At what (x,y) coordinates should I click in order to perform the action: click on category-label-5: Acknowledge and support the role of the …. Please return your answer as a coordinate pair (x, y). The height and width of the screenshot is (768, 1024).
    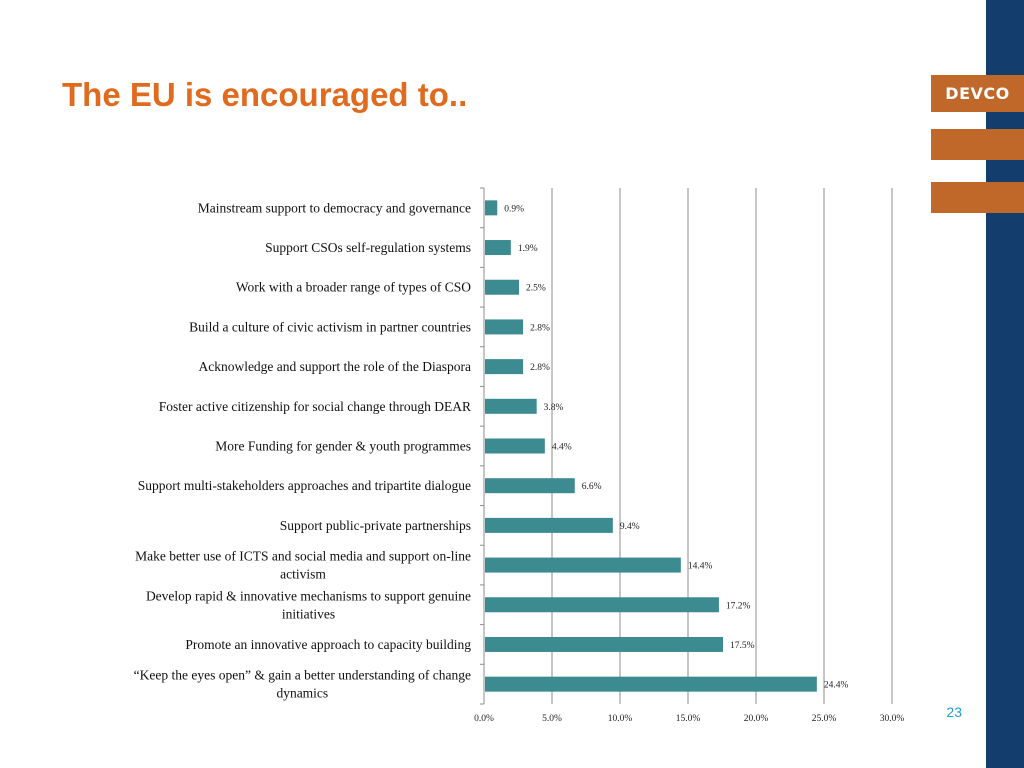
    Looking at the image, I should click on (334, 366).